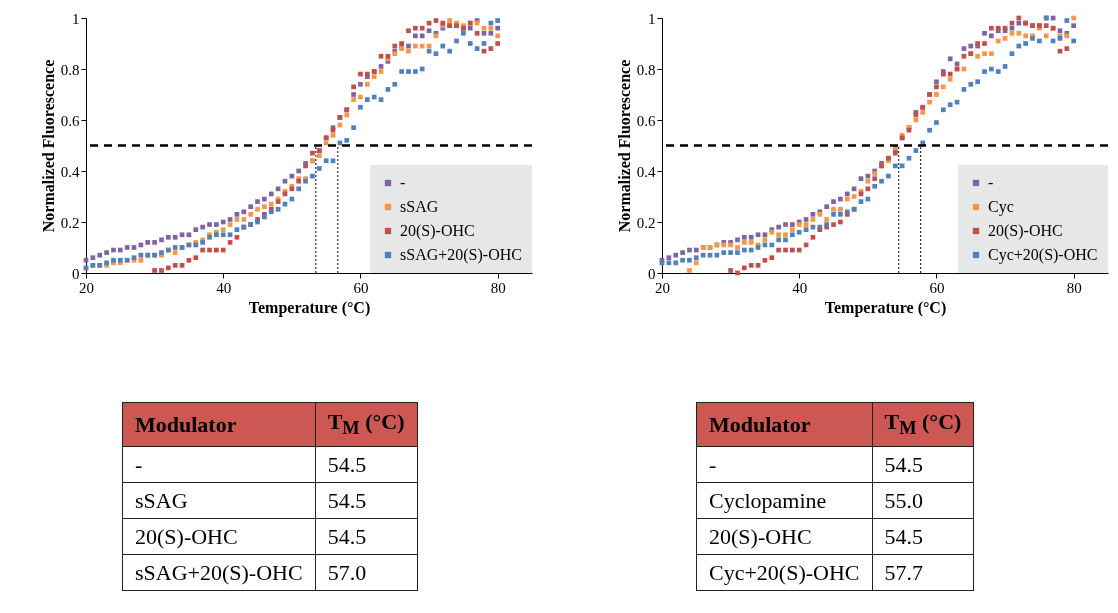  I want to click on text: 57.0, so click(366, 572).